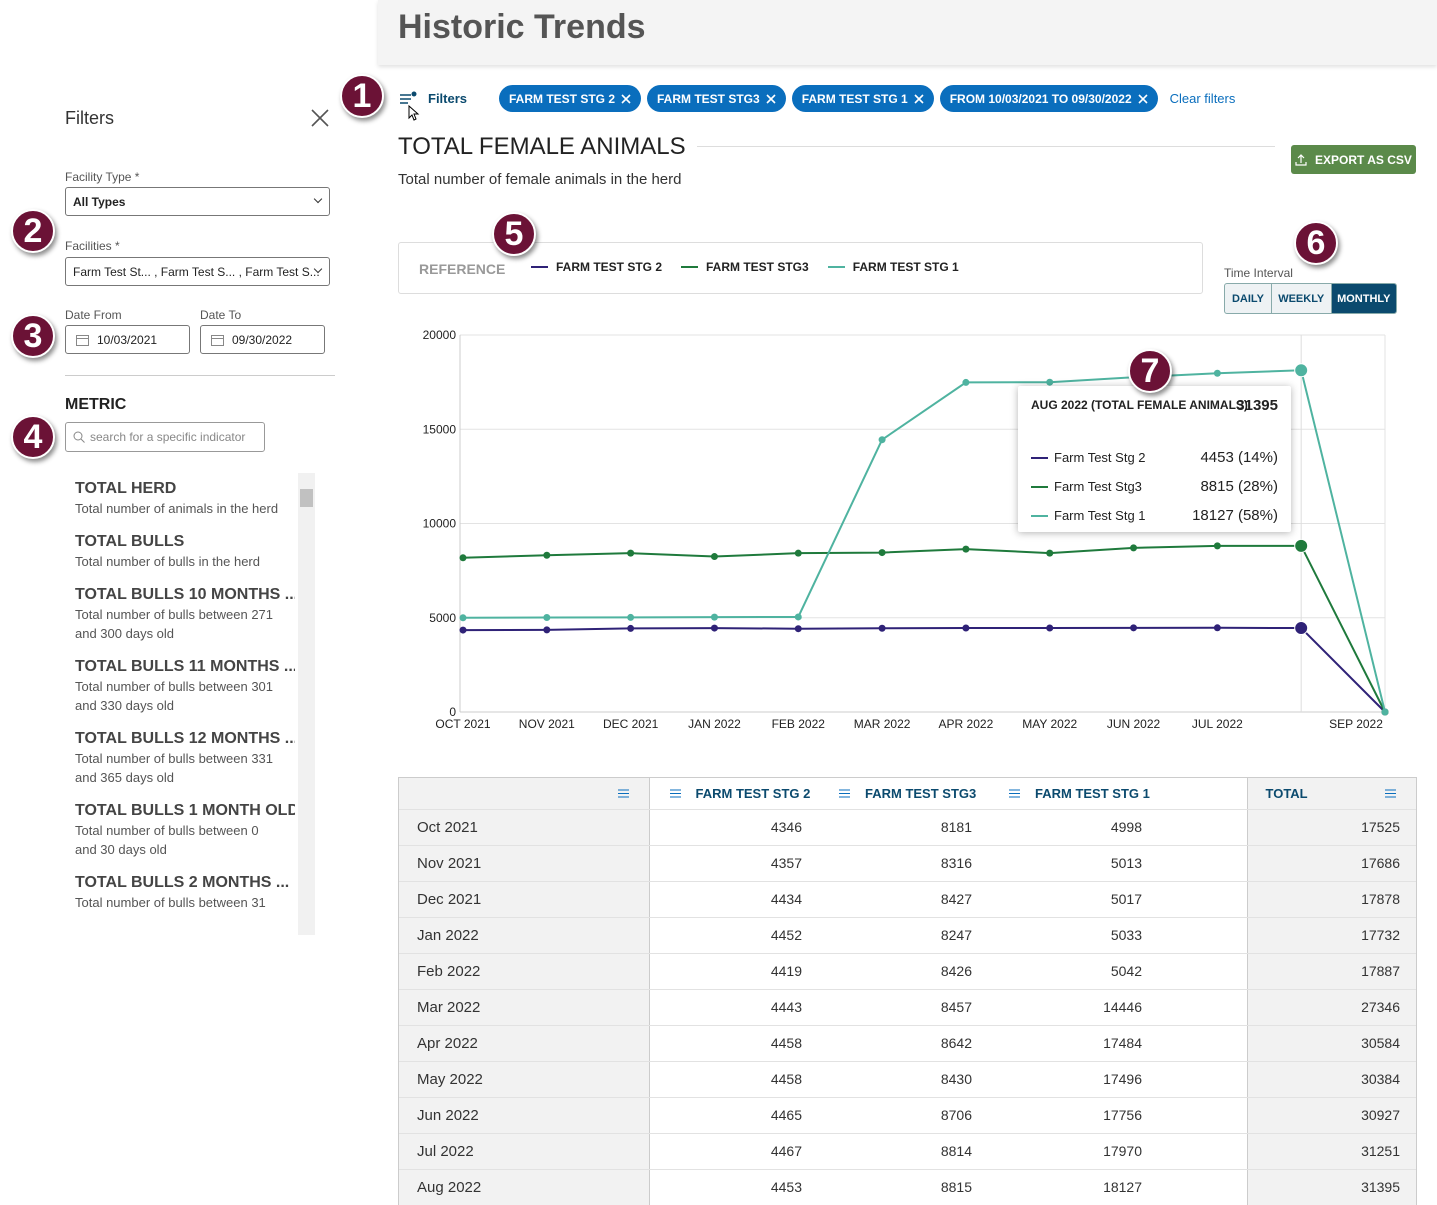  I want to click on callout-badge: 1, so click(362, 96).